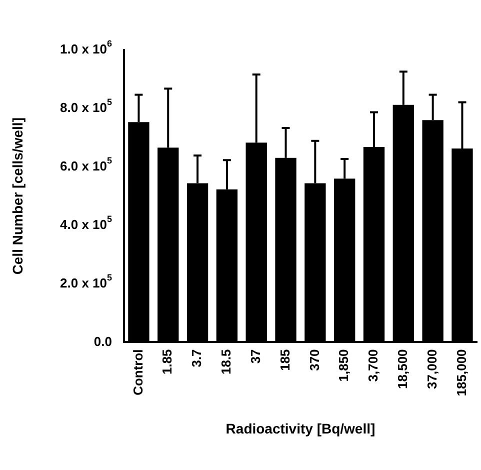 The image size is (481, 470). I want to click on x-tick-label: 37, so click(255, 356).